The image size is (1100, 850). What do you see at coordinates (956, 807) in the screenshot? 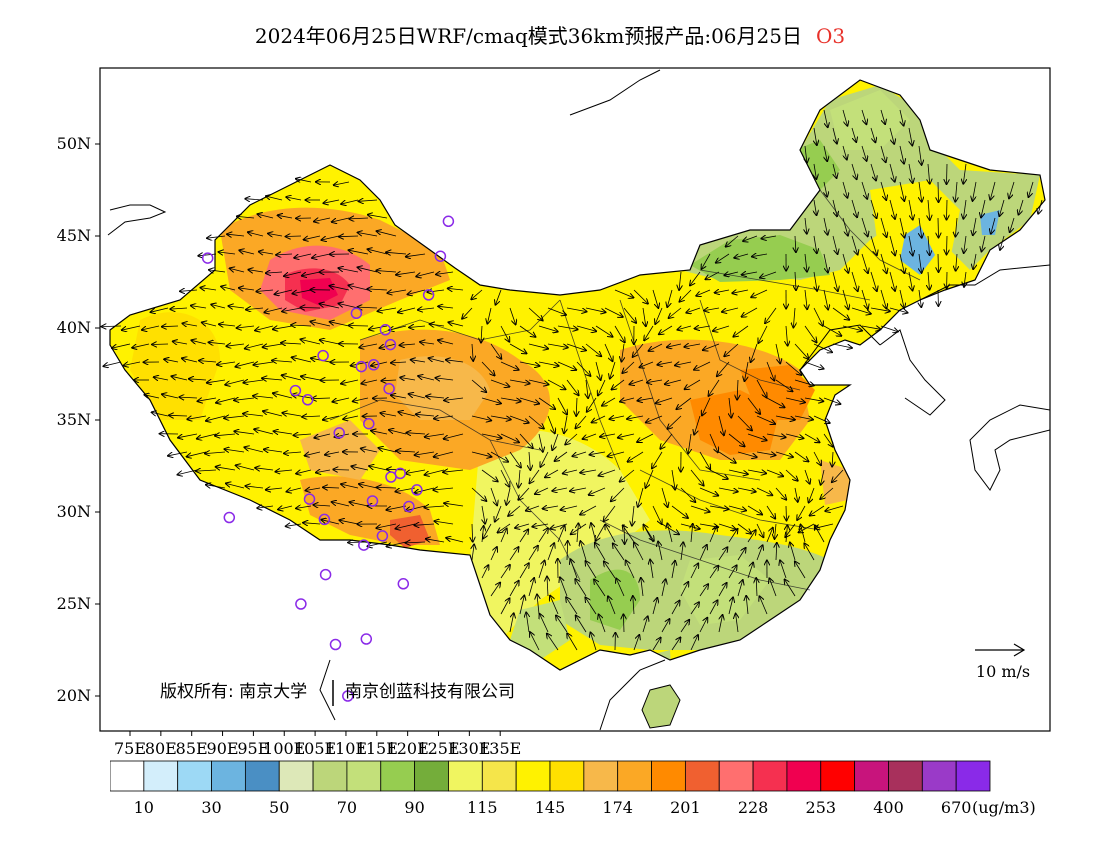
I see `legend-label: 670` at bounding box center [956, 807].